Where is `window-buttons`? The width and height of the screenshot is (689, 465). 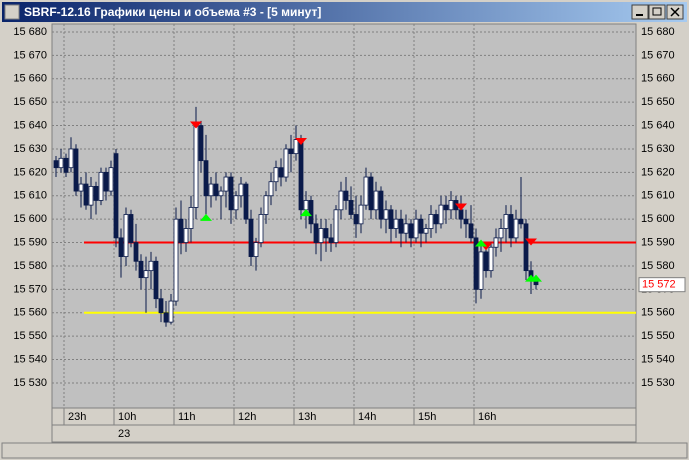
window-buttons is located at coordinates (657, 12).